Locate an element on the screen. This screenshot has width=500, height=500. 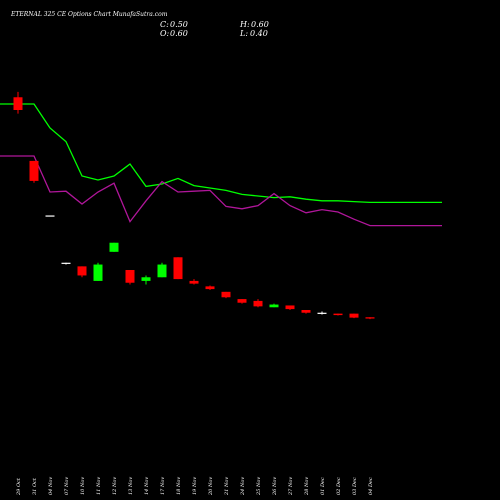
high-label: H: is located at coordinates (244, 24).